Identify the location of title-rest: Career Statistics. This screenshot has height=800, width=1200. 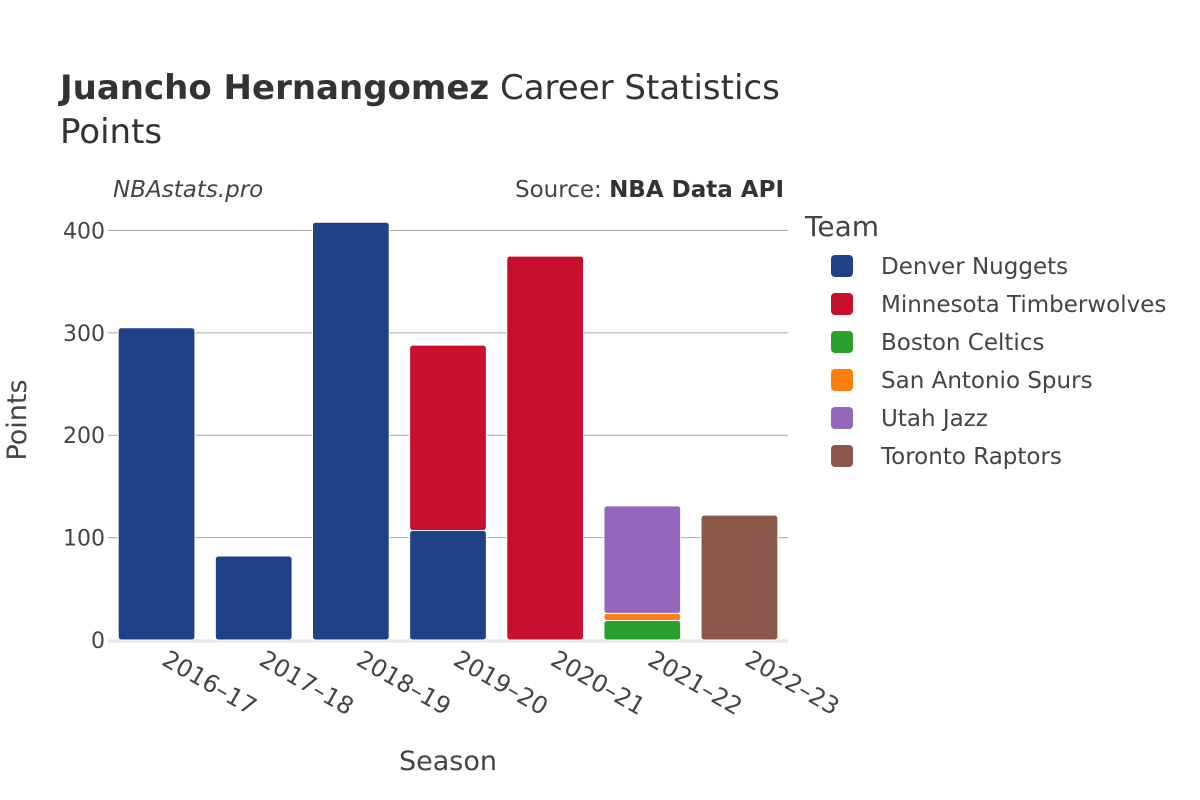
(634, 88).